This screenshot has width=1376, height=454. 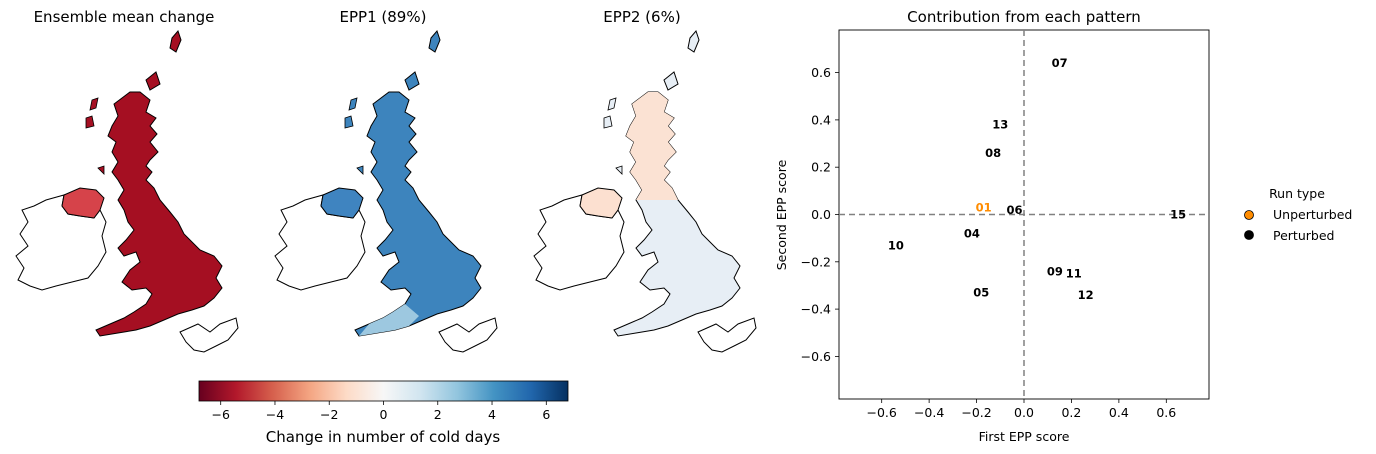 What do you see at coordinates (383, 391) in the screenshot?
I see `colorbar-gradient` at bounding box center [383, 391].